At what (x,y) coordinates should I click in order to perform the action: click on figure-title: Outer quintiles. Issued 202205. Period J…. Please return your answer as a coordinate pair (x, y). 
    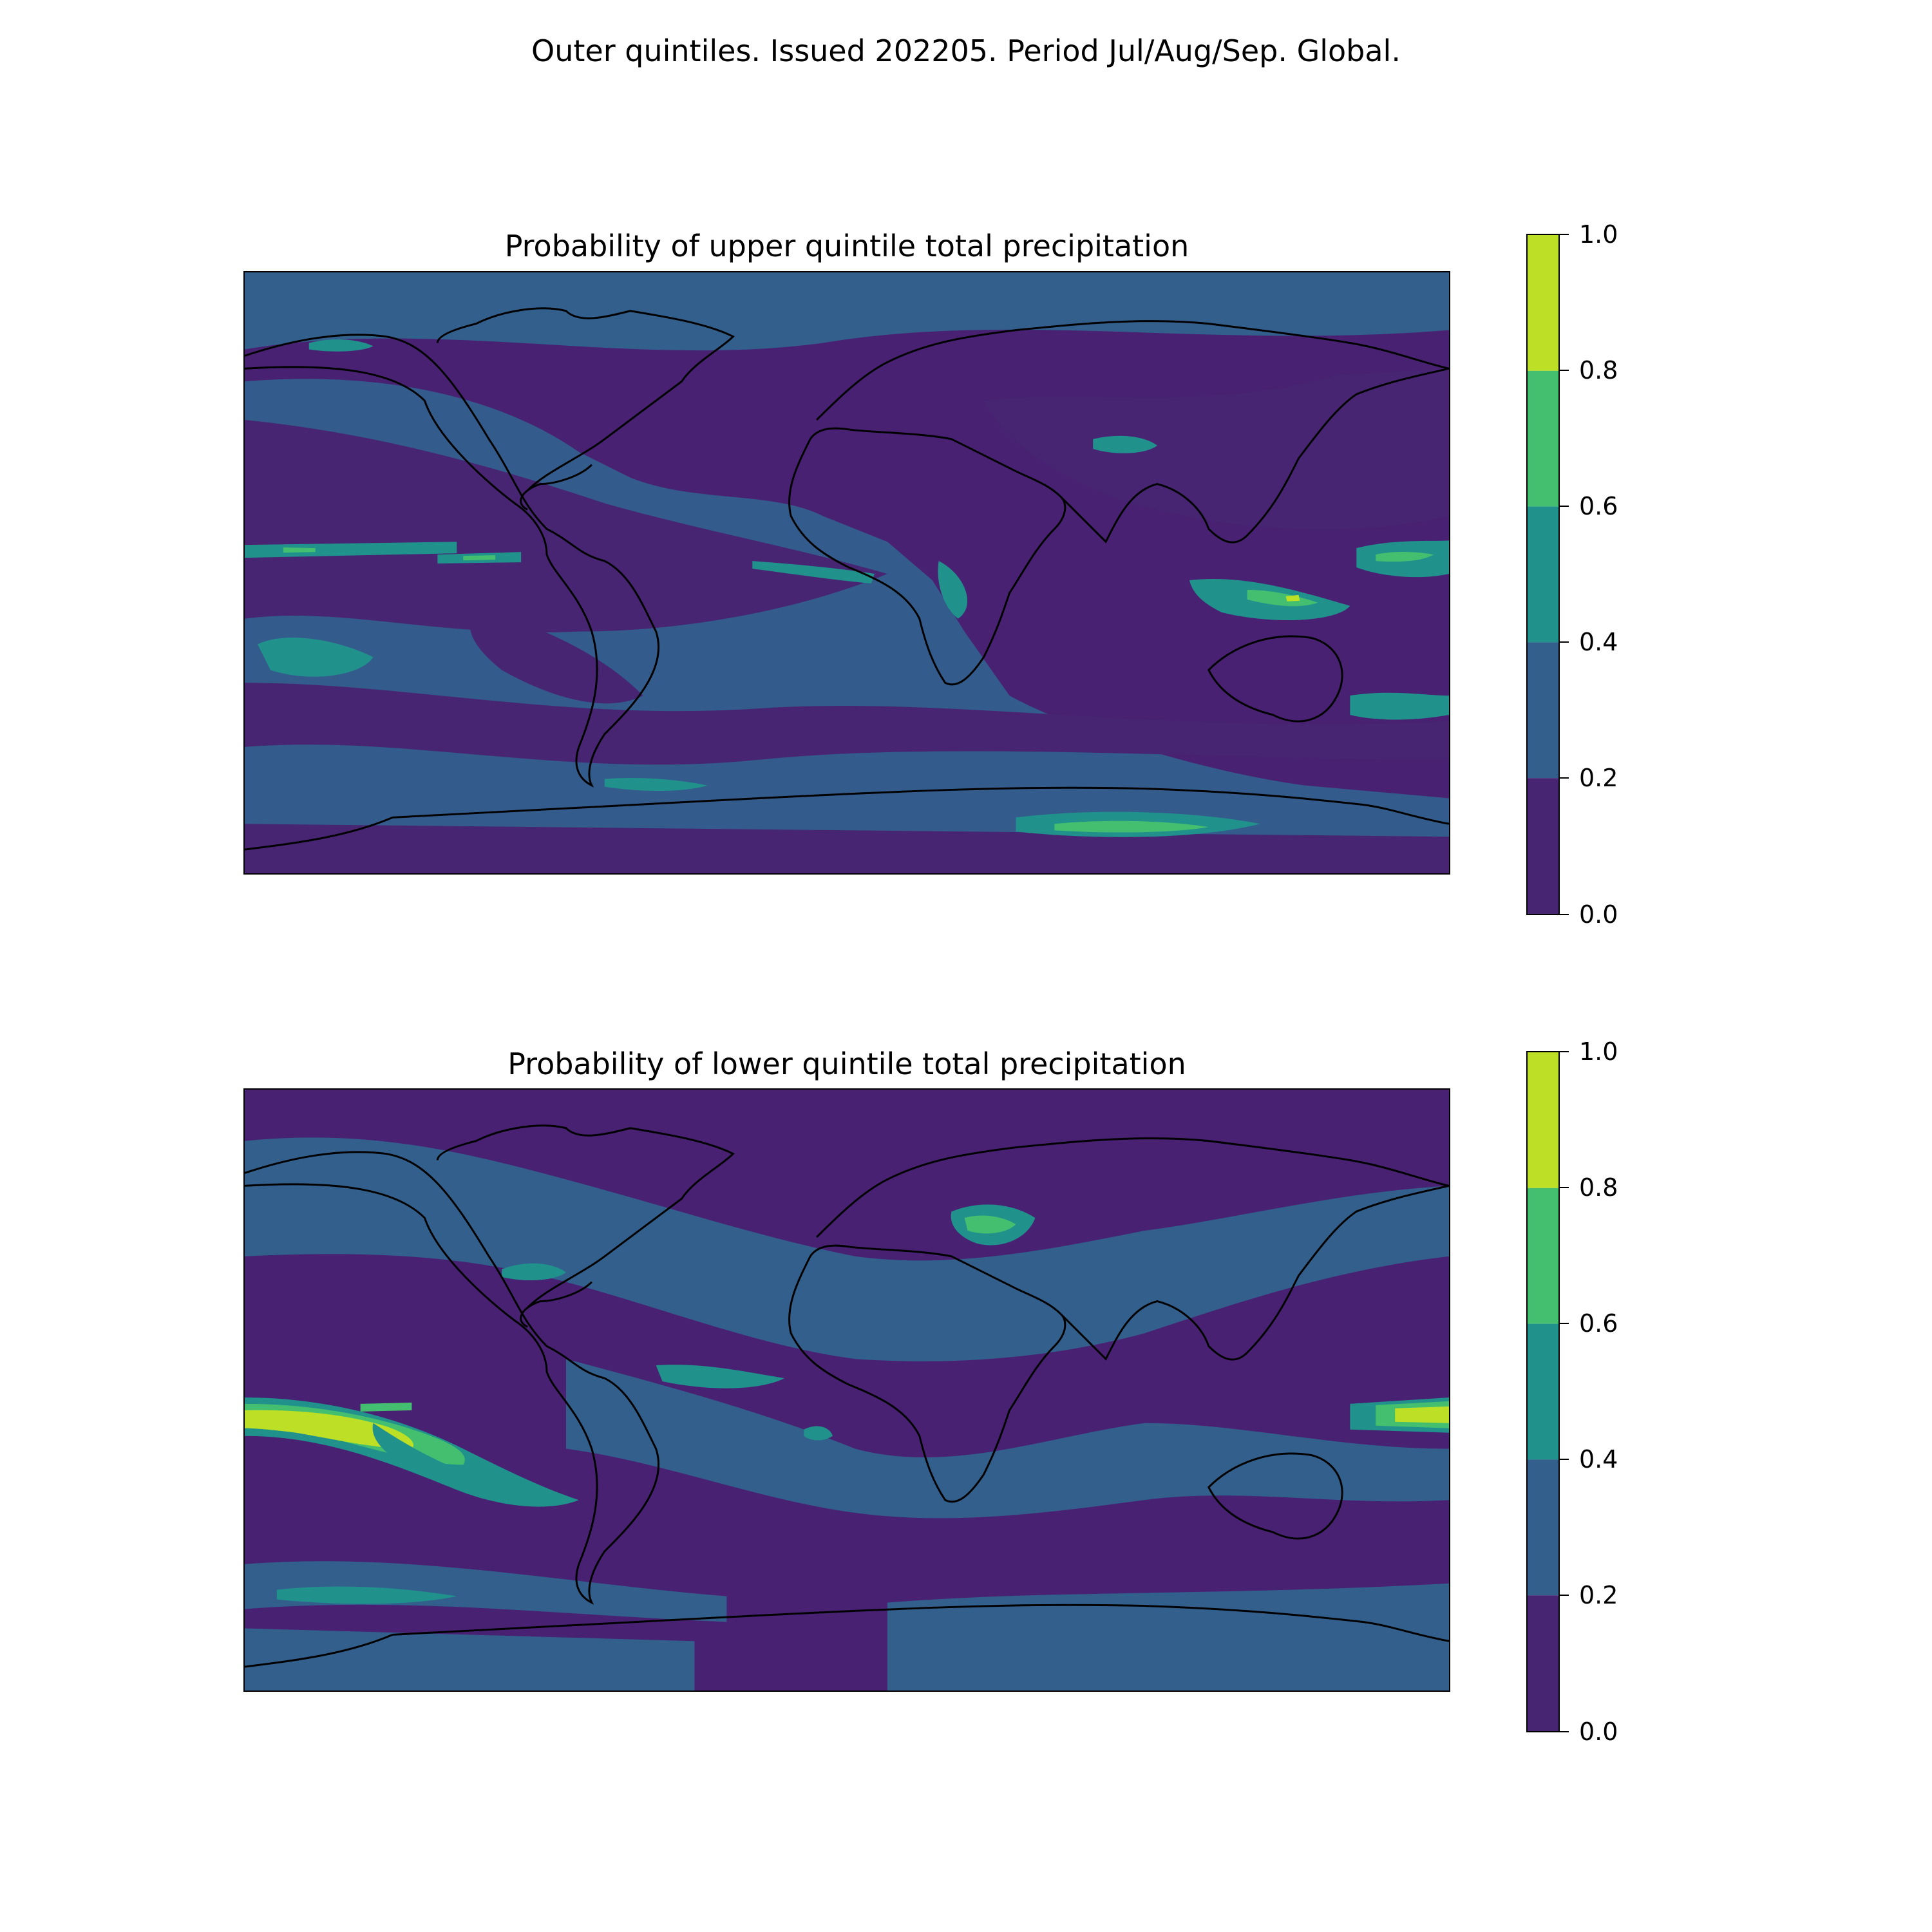
    Looking at the image, I should click on (966, 50).